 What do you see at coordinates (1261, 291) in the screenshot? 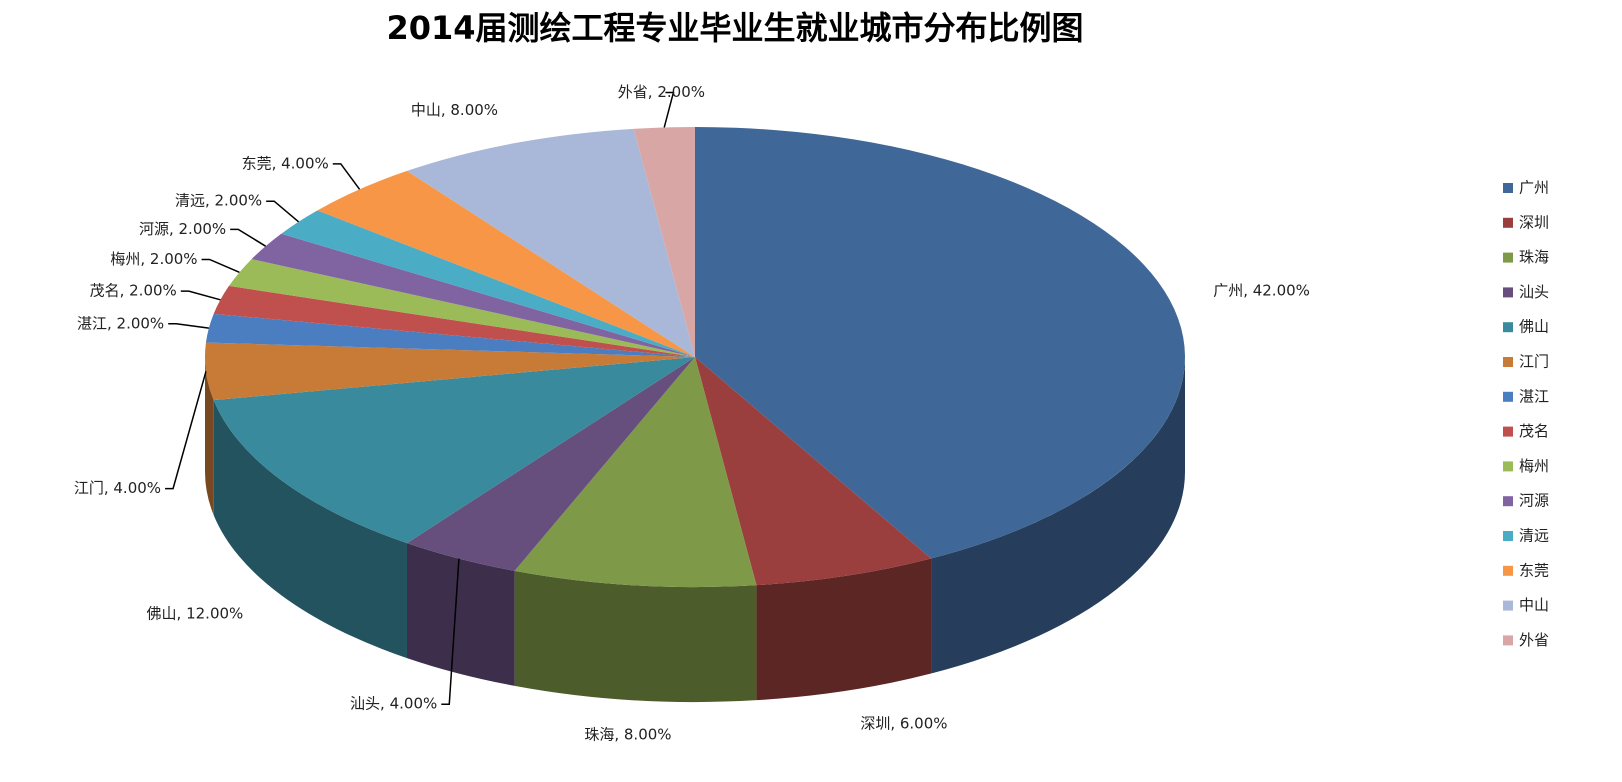
I see `data-label: 广州, 42.00%` at bounding box center [1261, 291].